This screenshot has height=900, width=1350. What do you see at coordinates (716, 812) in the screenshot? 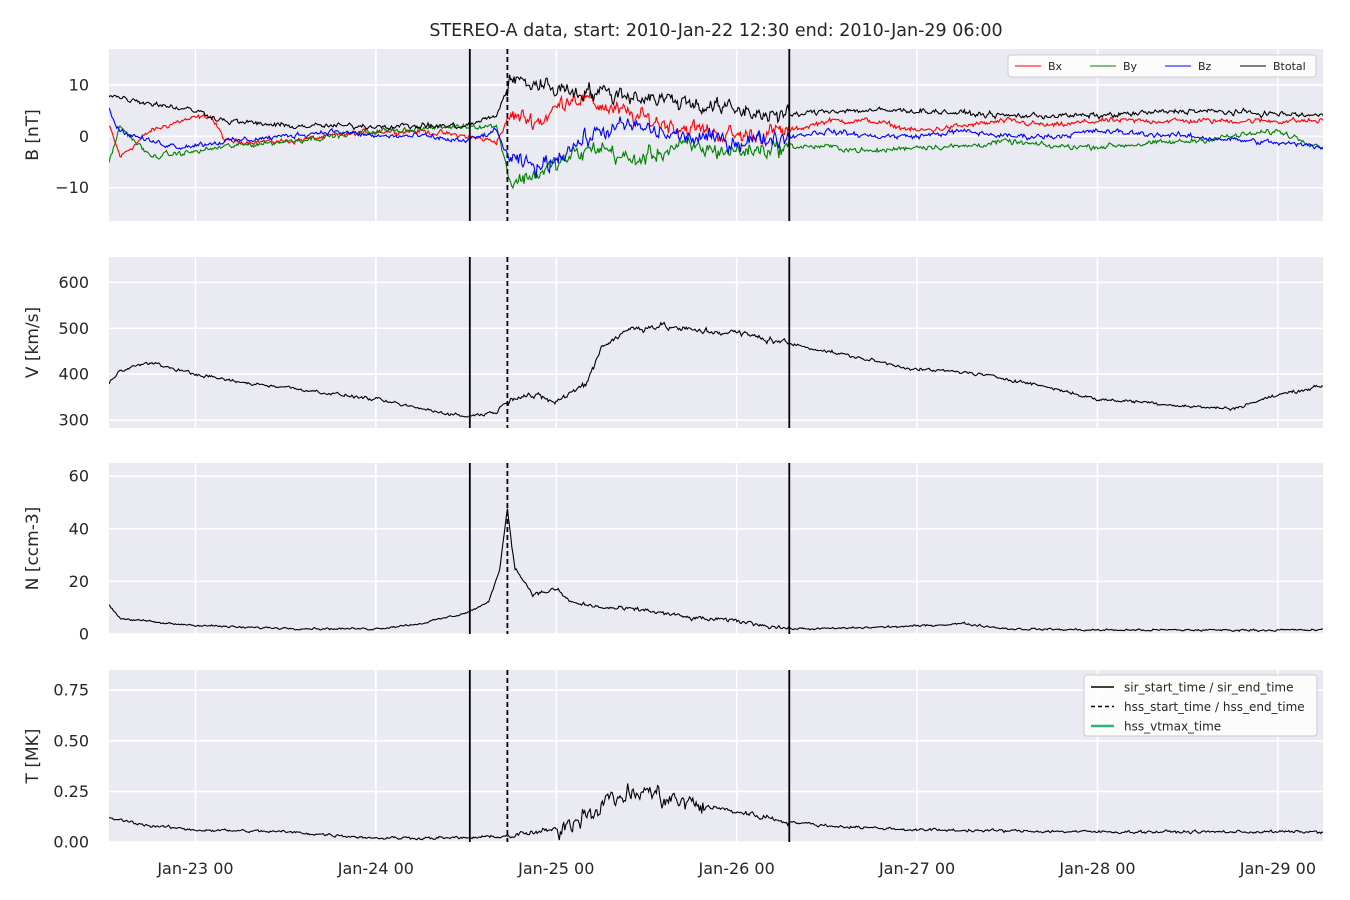
I see `series-t-line` at bounding box center [716, 812].